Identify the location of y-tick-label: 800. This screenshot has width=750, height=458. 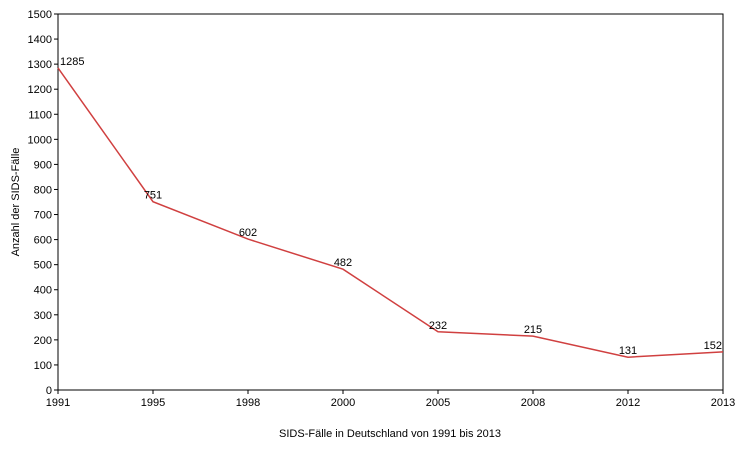
(43, 190).